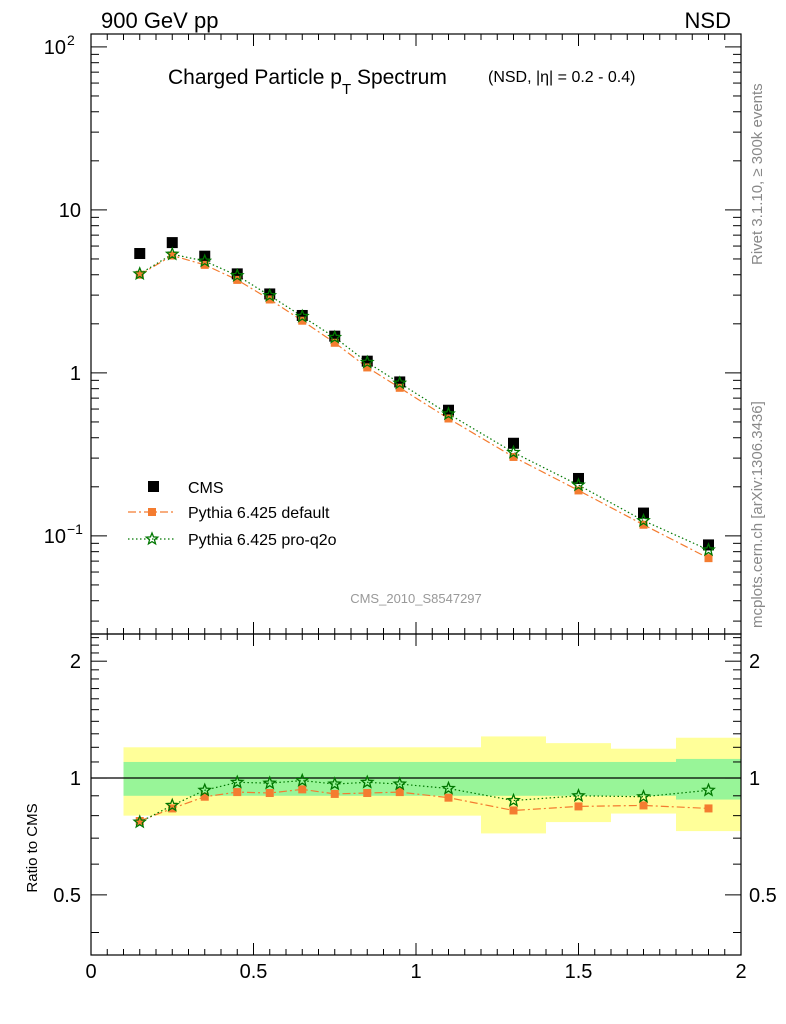  I want to click on mcplots-label: mcplots.cern.ch [arXiv:1306.3436], so click(757, 514).